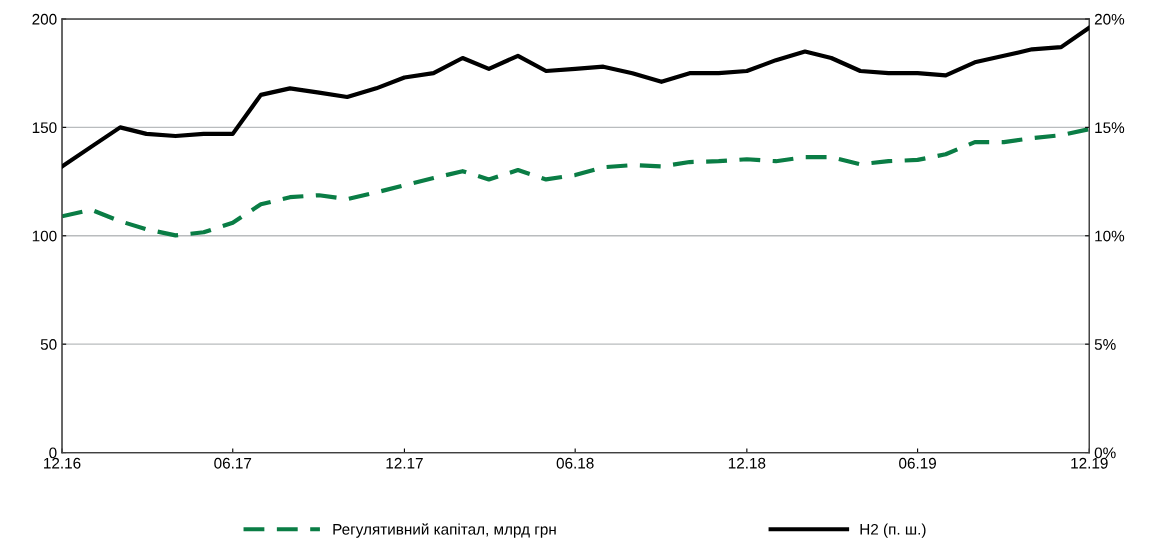 This screenshot has width=1170, height=542. I want to click on legend-label: Н2 (п. ш.), so click(893, 530).